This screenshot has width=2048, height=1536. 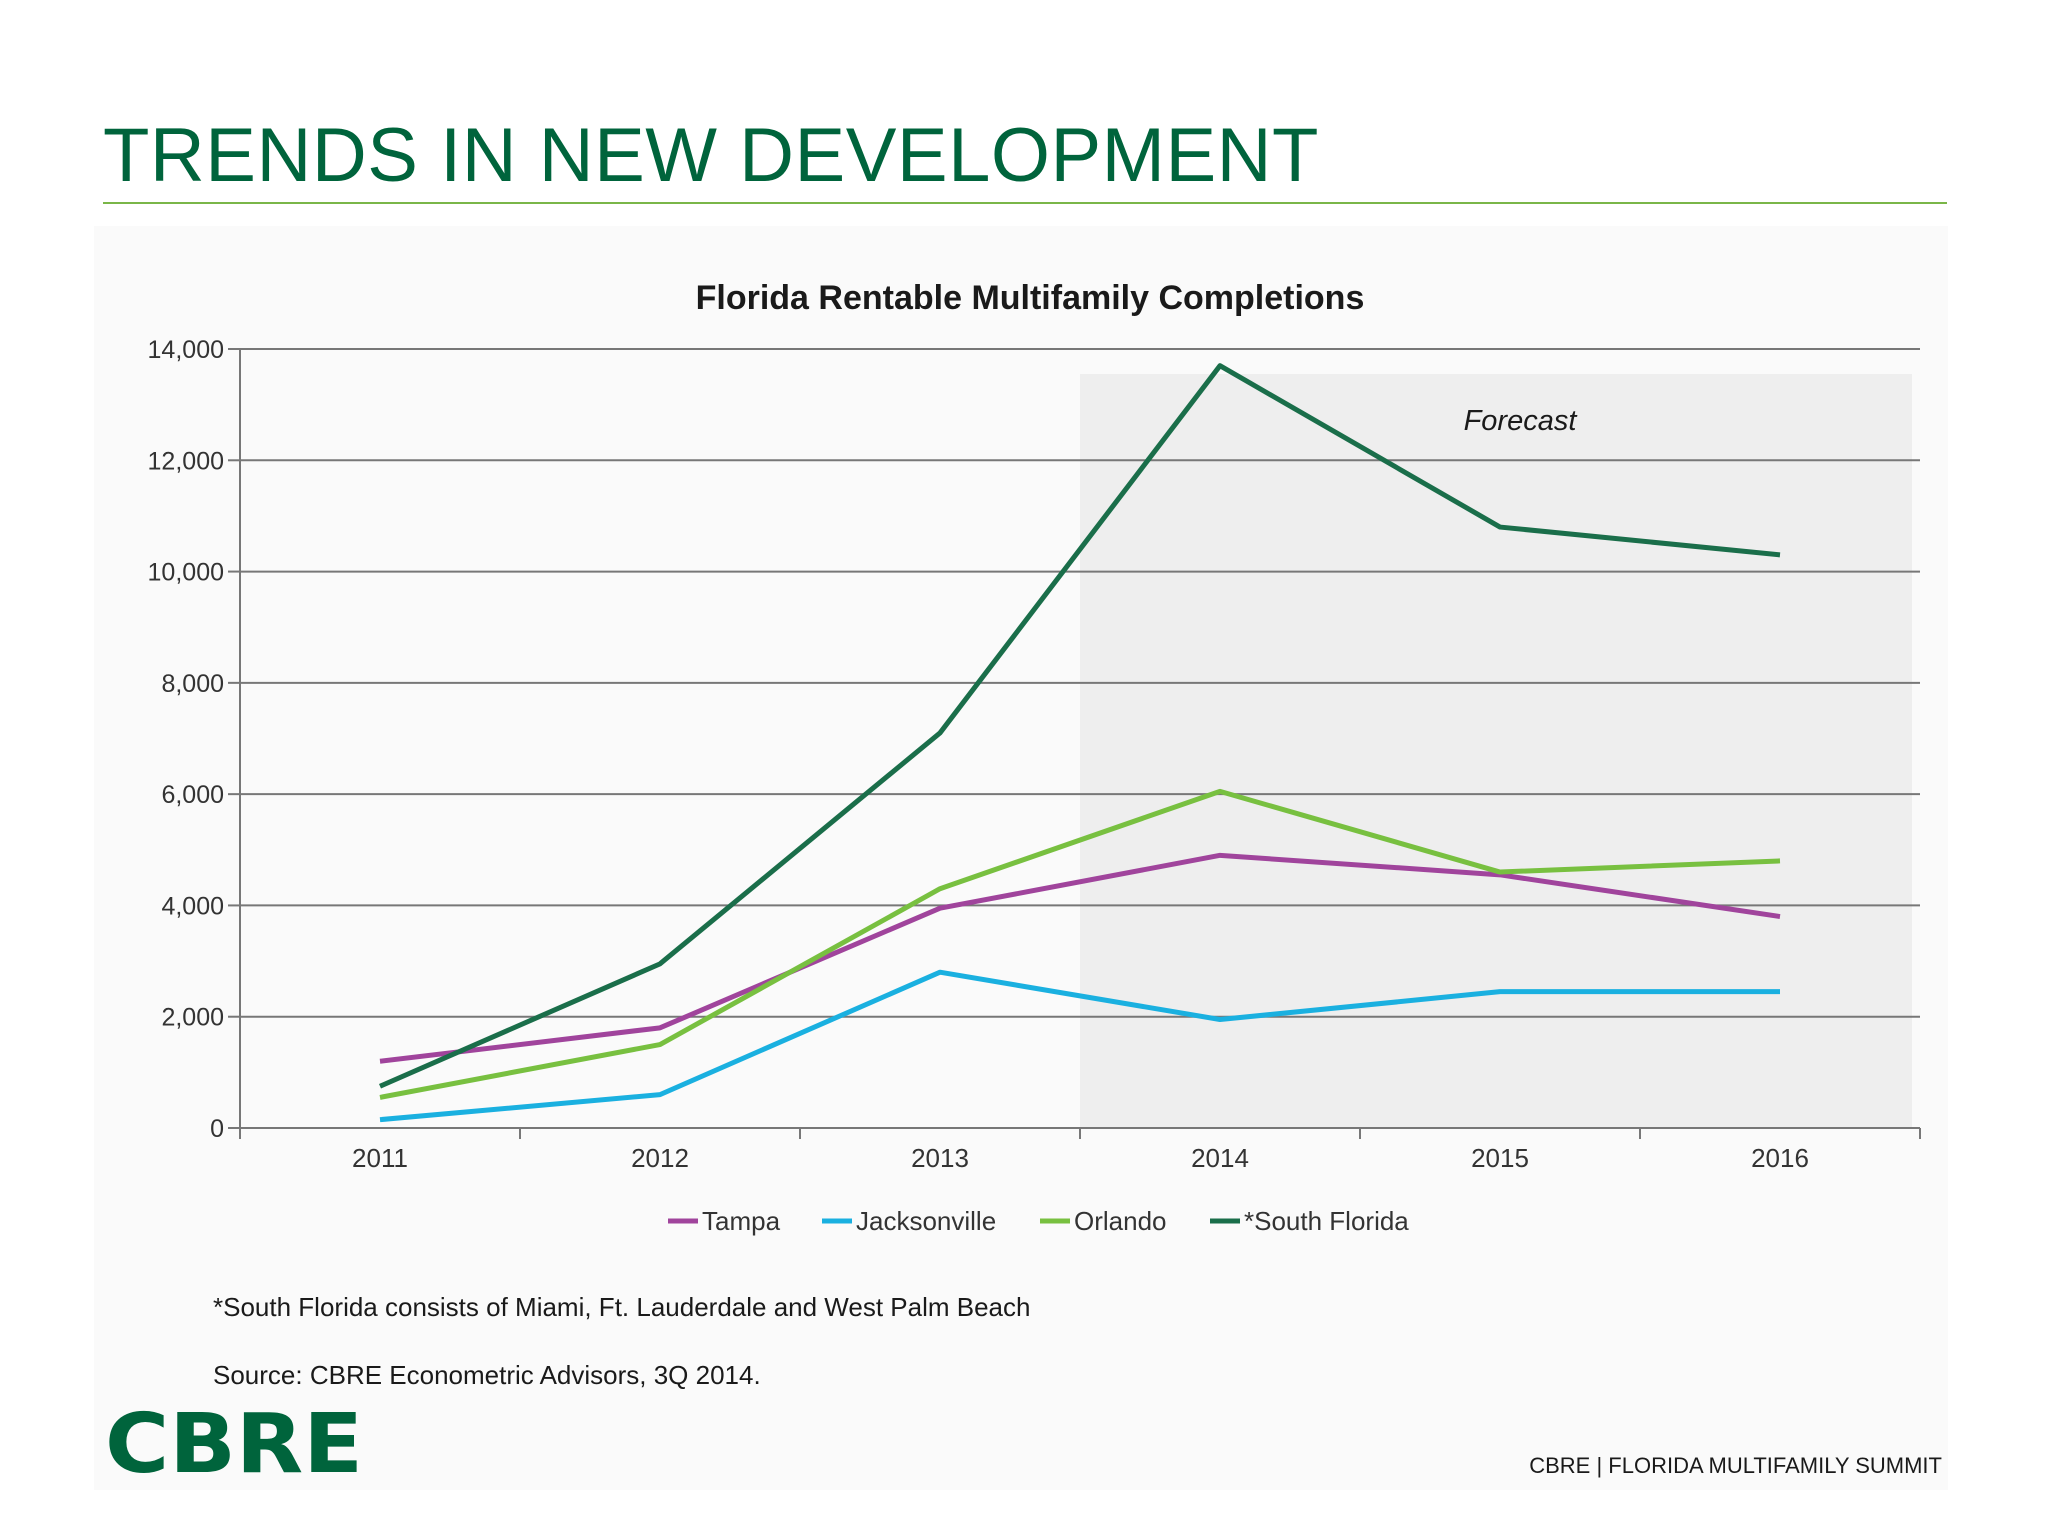 I want to click on y-tick-label: 14,000, so click(x=186, y=350).